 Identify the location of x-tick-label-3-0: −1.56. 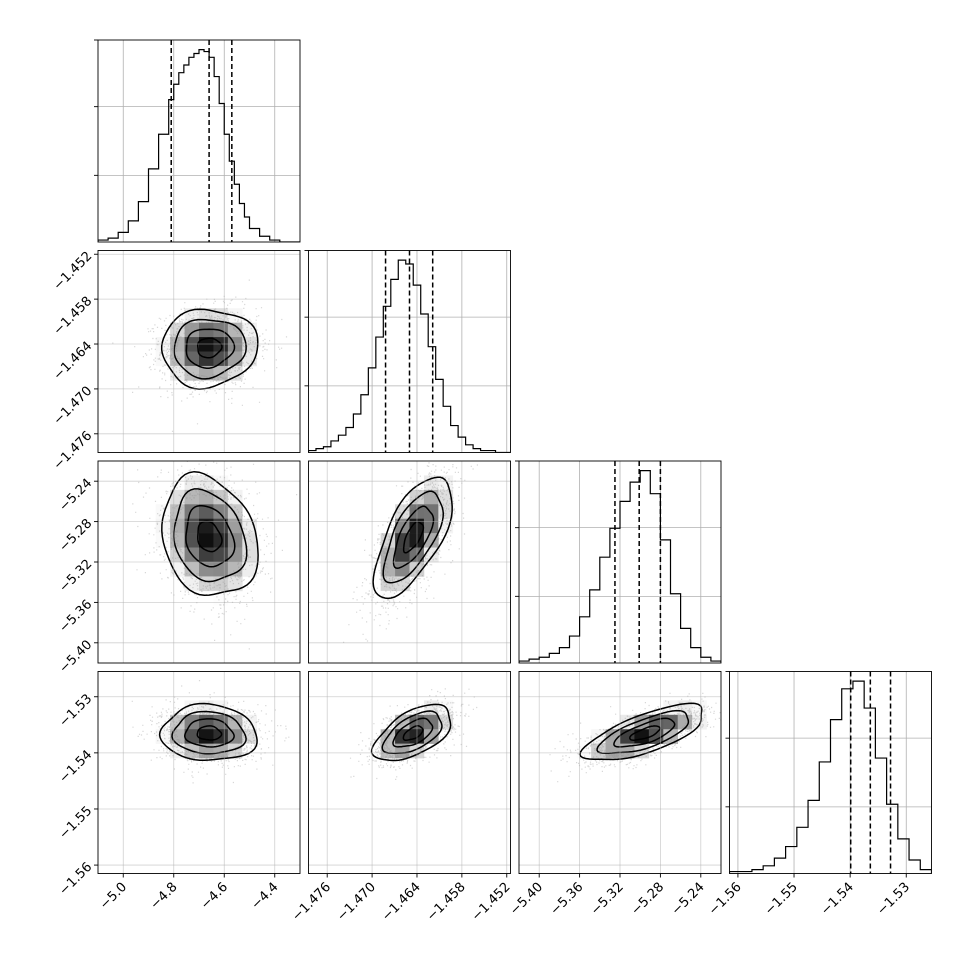
(725, 899).